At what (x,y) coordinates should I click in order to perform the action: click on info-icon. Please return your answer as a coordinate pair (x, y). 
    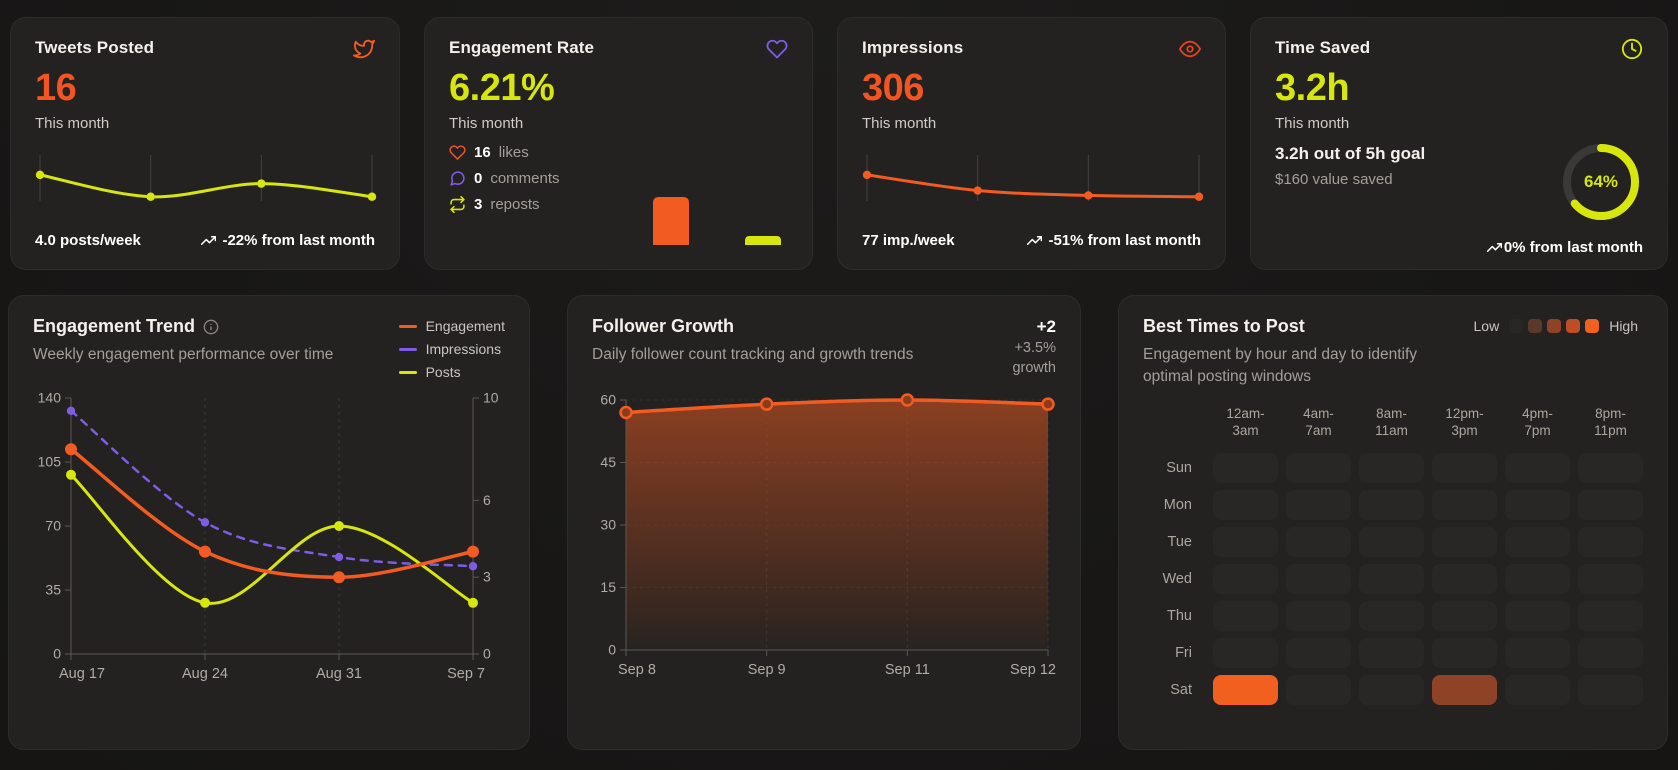
    Looking at the image, I should click on (211, 327).